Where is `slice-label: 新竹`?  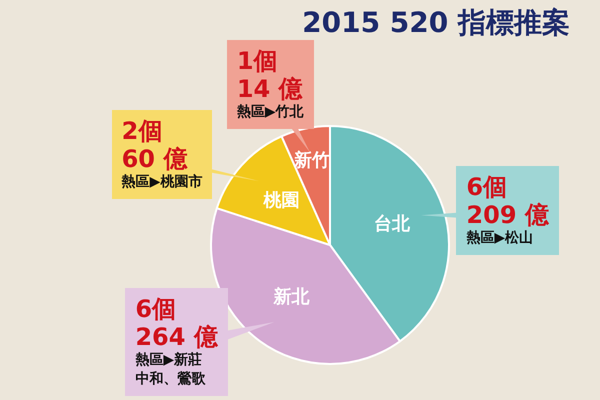
slice-label: 新竹 is located at coordinates (311, 160).